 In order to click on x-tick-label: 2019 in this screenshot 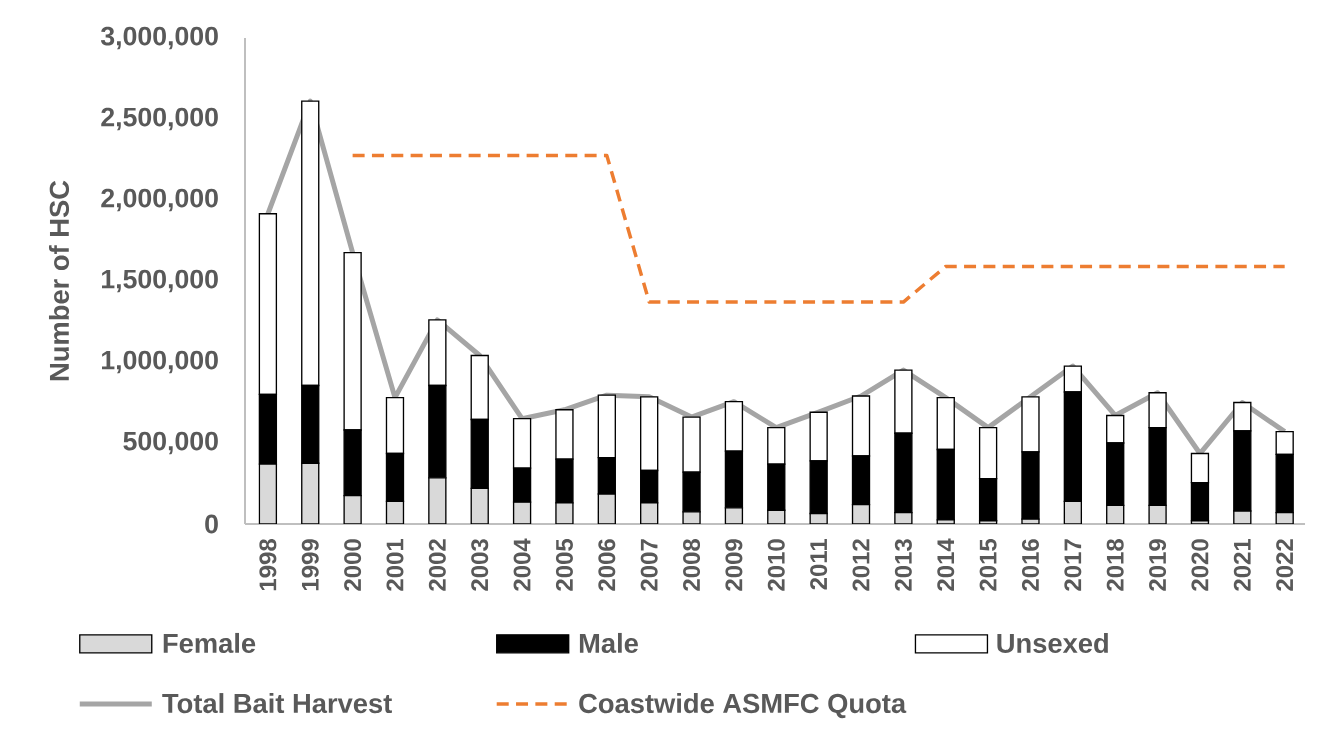, I will do `click(1158, 565)`.